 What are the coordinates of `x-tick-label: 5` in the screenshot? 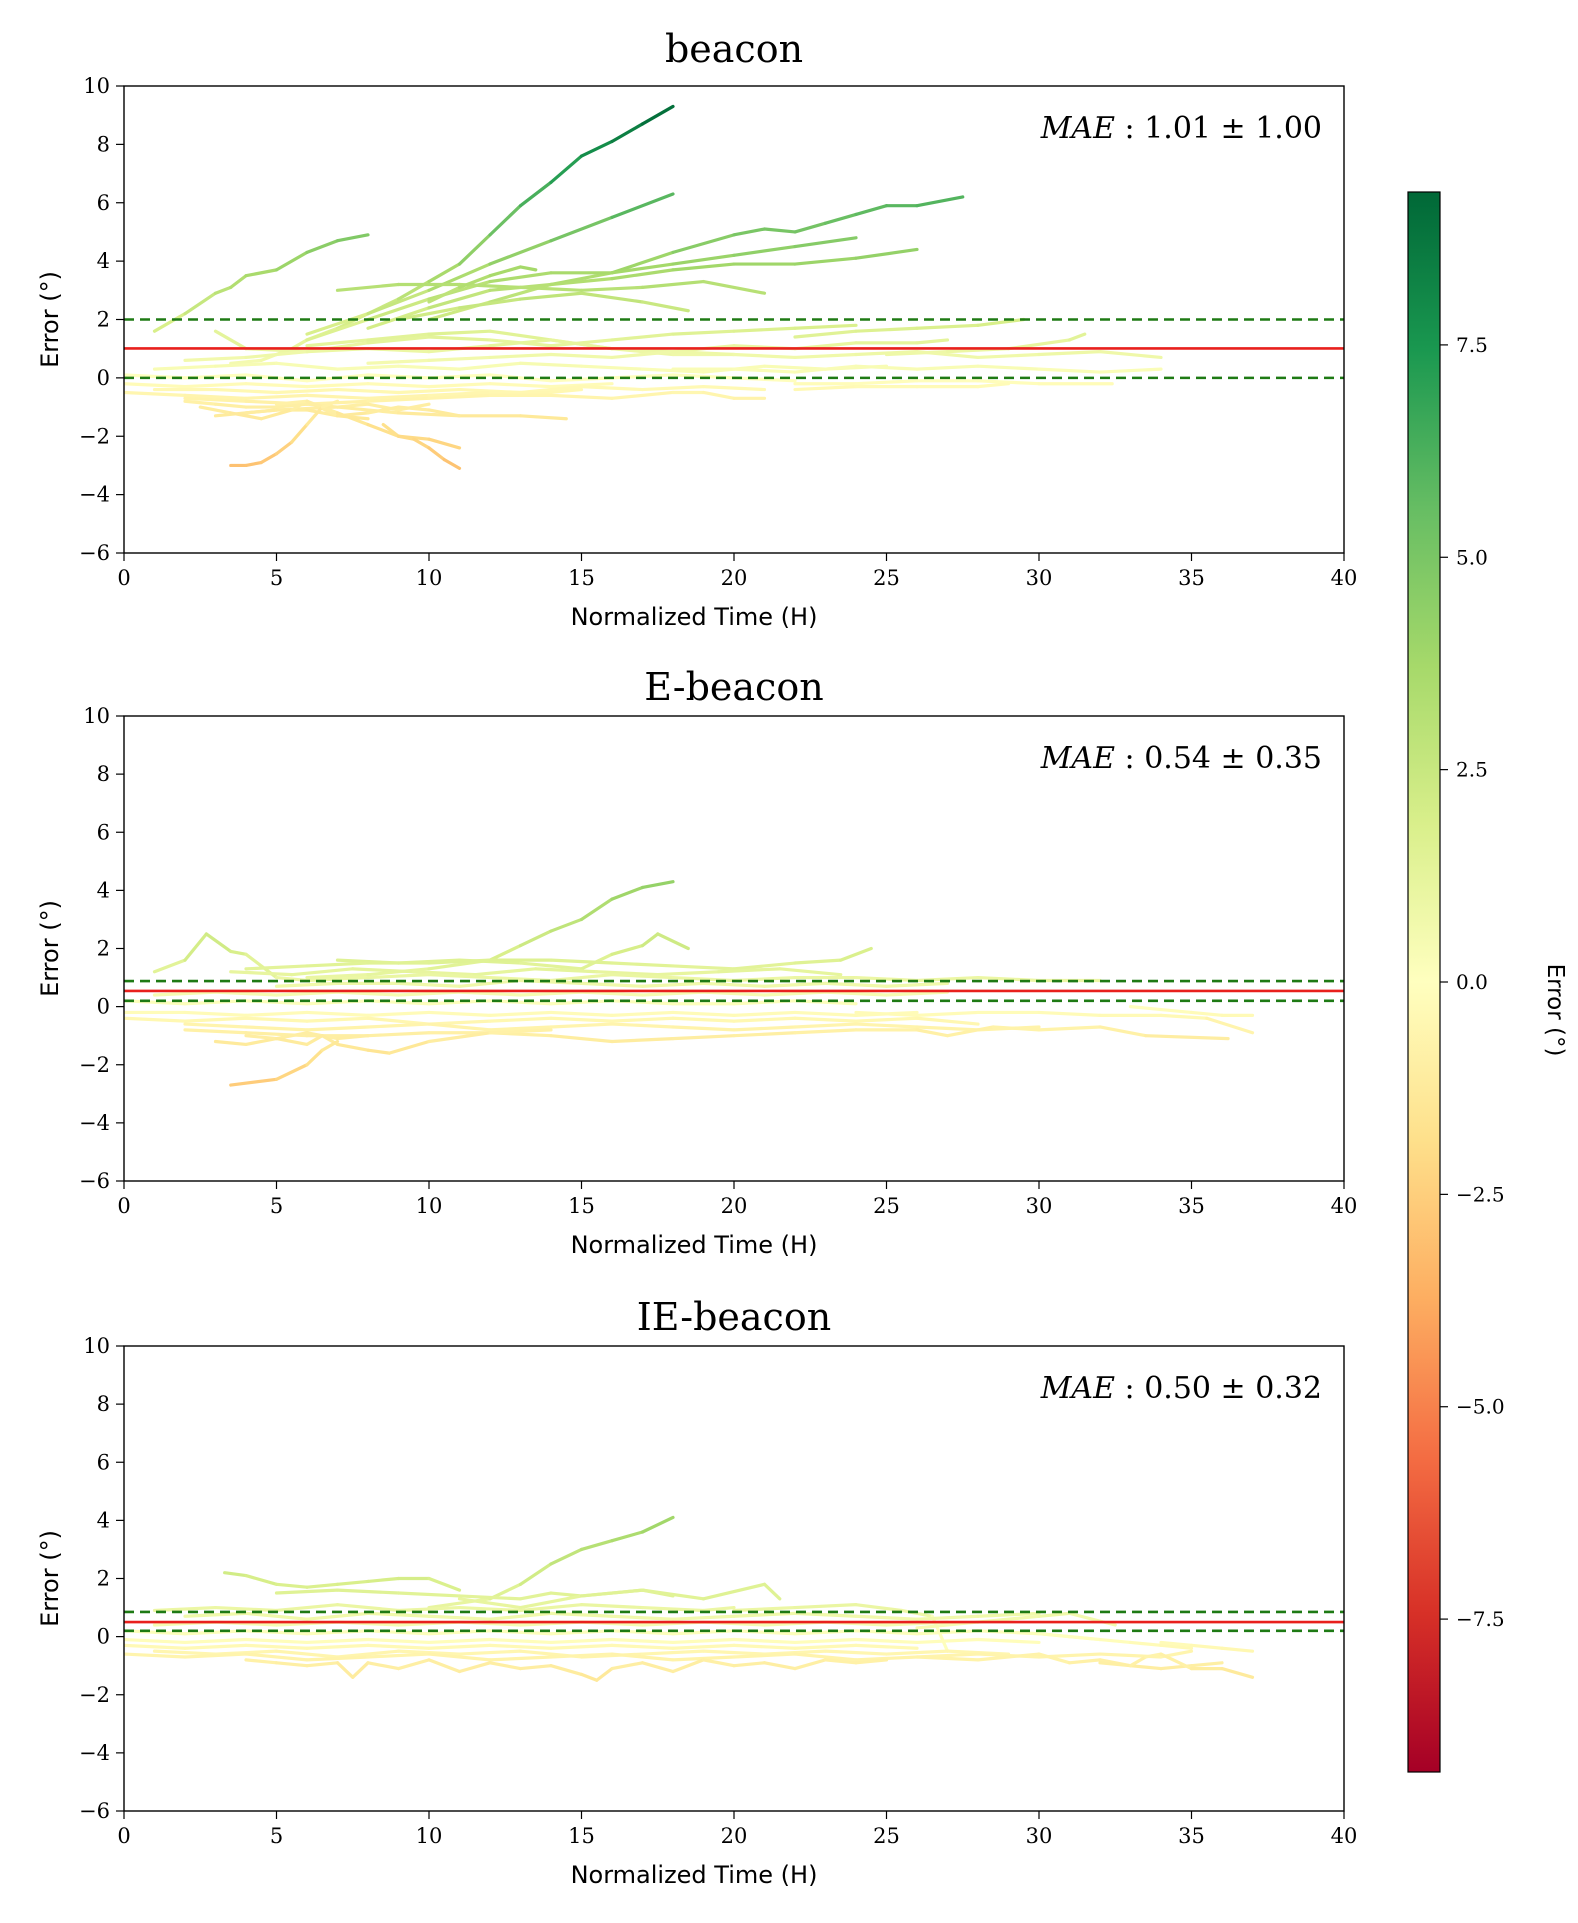 It's located at (276, 578).